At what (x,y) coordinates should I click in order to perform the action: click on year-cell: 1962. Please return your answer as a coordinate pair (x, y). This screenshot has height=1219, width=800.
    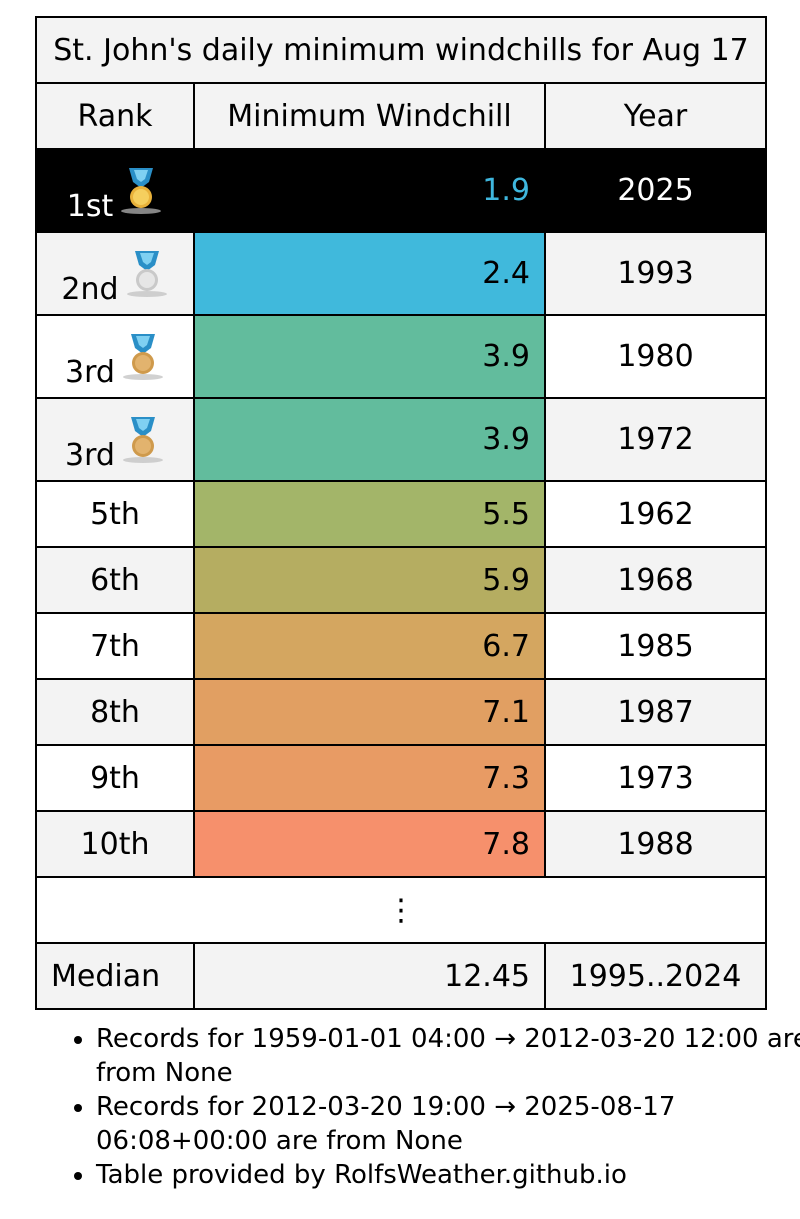
    Looking at the image, I should click on (655, 514).